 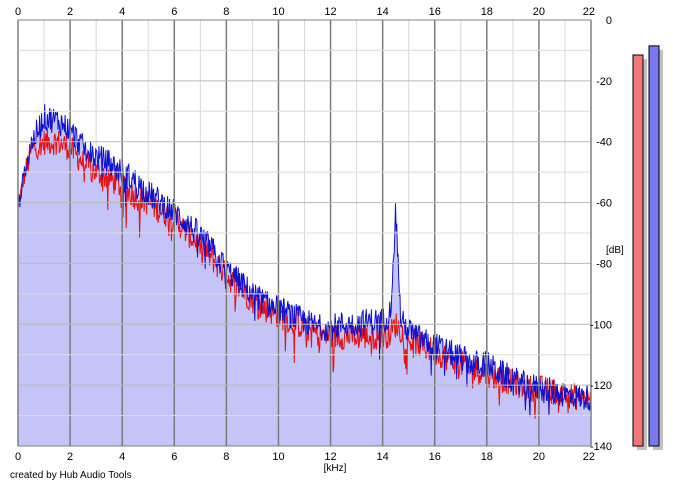 What do you see at coordinates (335, 468) in the screenshot?
I see `x-axis-title: [kHz]` at bounding box center [335, 468].